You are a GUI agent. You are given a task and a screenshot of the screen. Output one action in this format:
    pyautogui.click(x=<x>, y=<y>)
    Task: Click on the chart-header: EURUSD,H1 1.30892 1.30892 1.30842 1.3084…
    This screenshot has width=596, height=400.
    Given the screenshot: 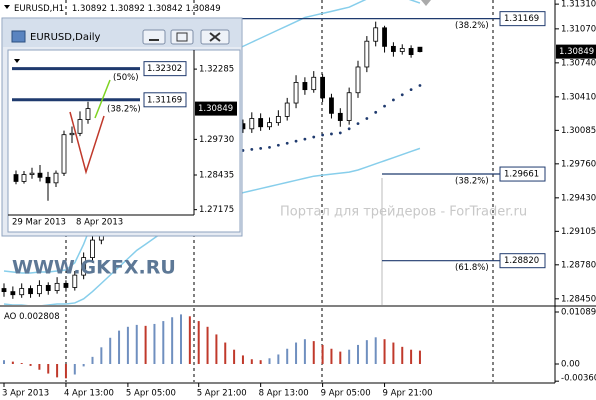 What is the action you would take?
    pyautogui.click(x=117, y=9)
    